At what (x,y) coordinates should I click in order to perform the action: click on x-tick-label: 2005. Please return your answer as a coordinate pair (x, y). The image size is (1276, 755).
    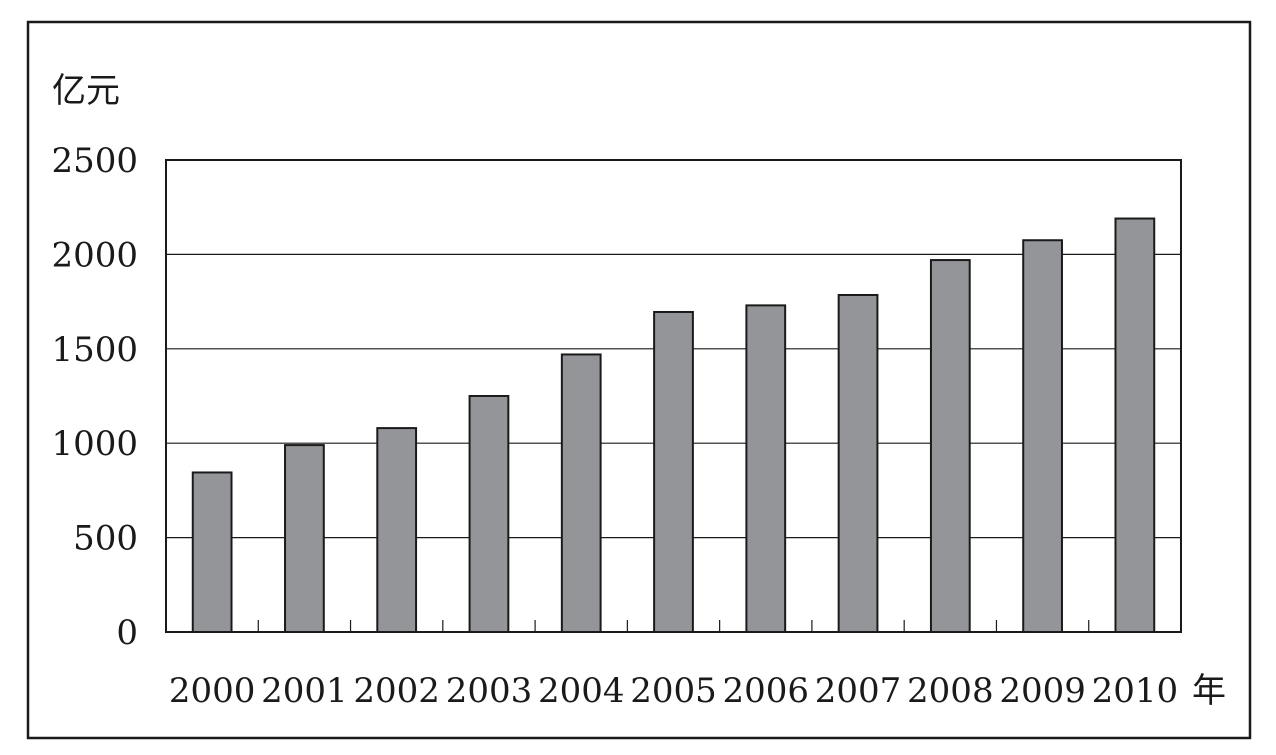
    Looking at the image, I should click on (673, 691).